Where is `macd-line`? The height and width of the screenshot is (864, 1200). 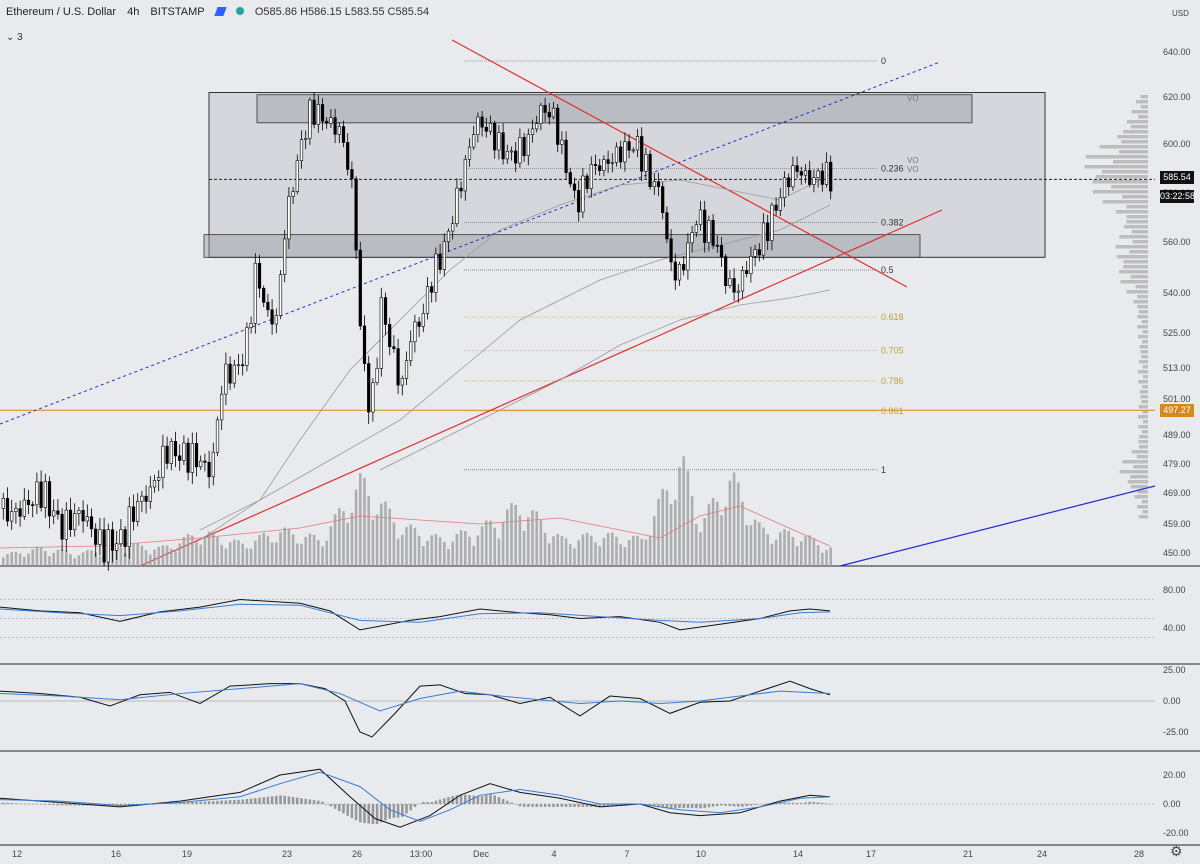
macd-line is located at coordinates (415, 798).